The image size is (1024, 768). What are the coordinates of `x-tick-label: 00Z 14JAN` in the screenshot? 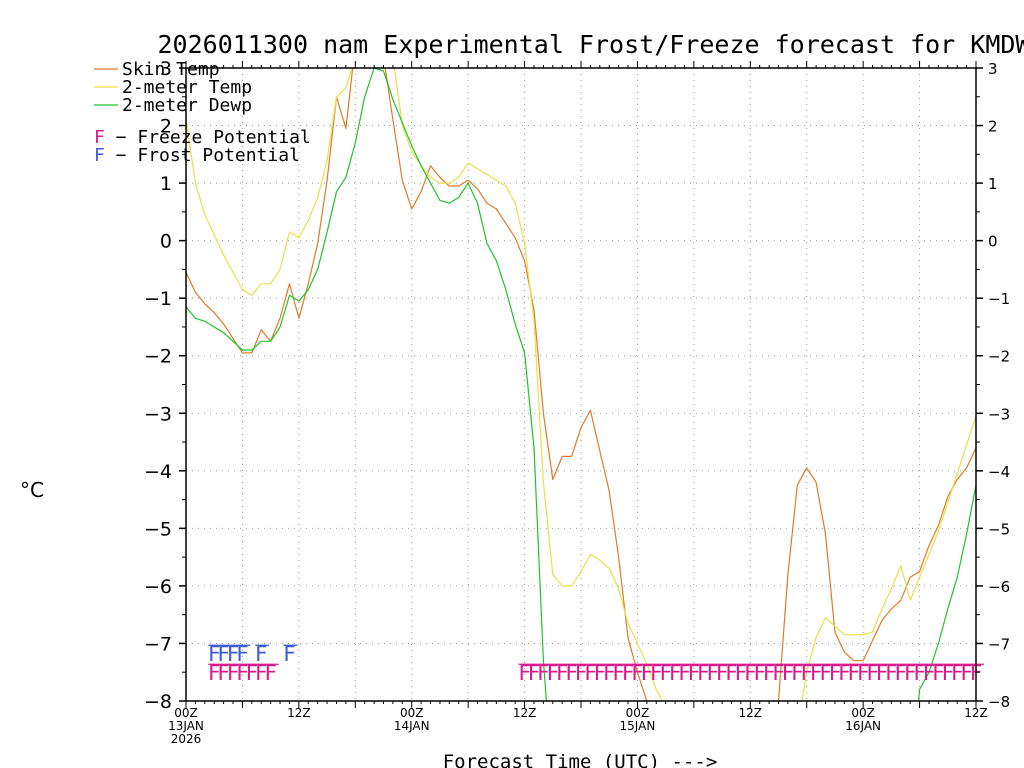 It's located at (412, 719).